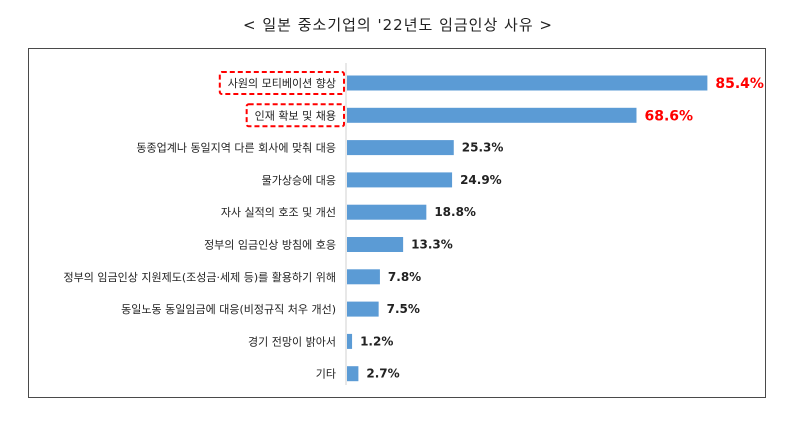 The height and width of the screenshot is (424, 796). Describe the element at coordinates (455, 212) in the screenshot. I see `value-label: 18.8%` at that location.